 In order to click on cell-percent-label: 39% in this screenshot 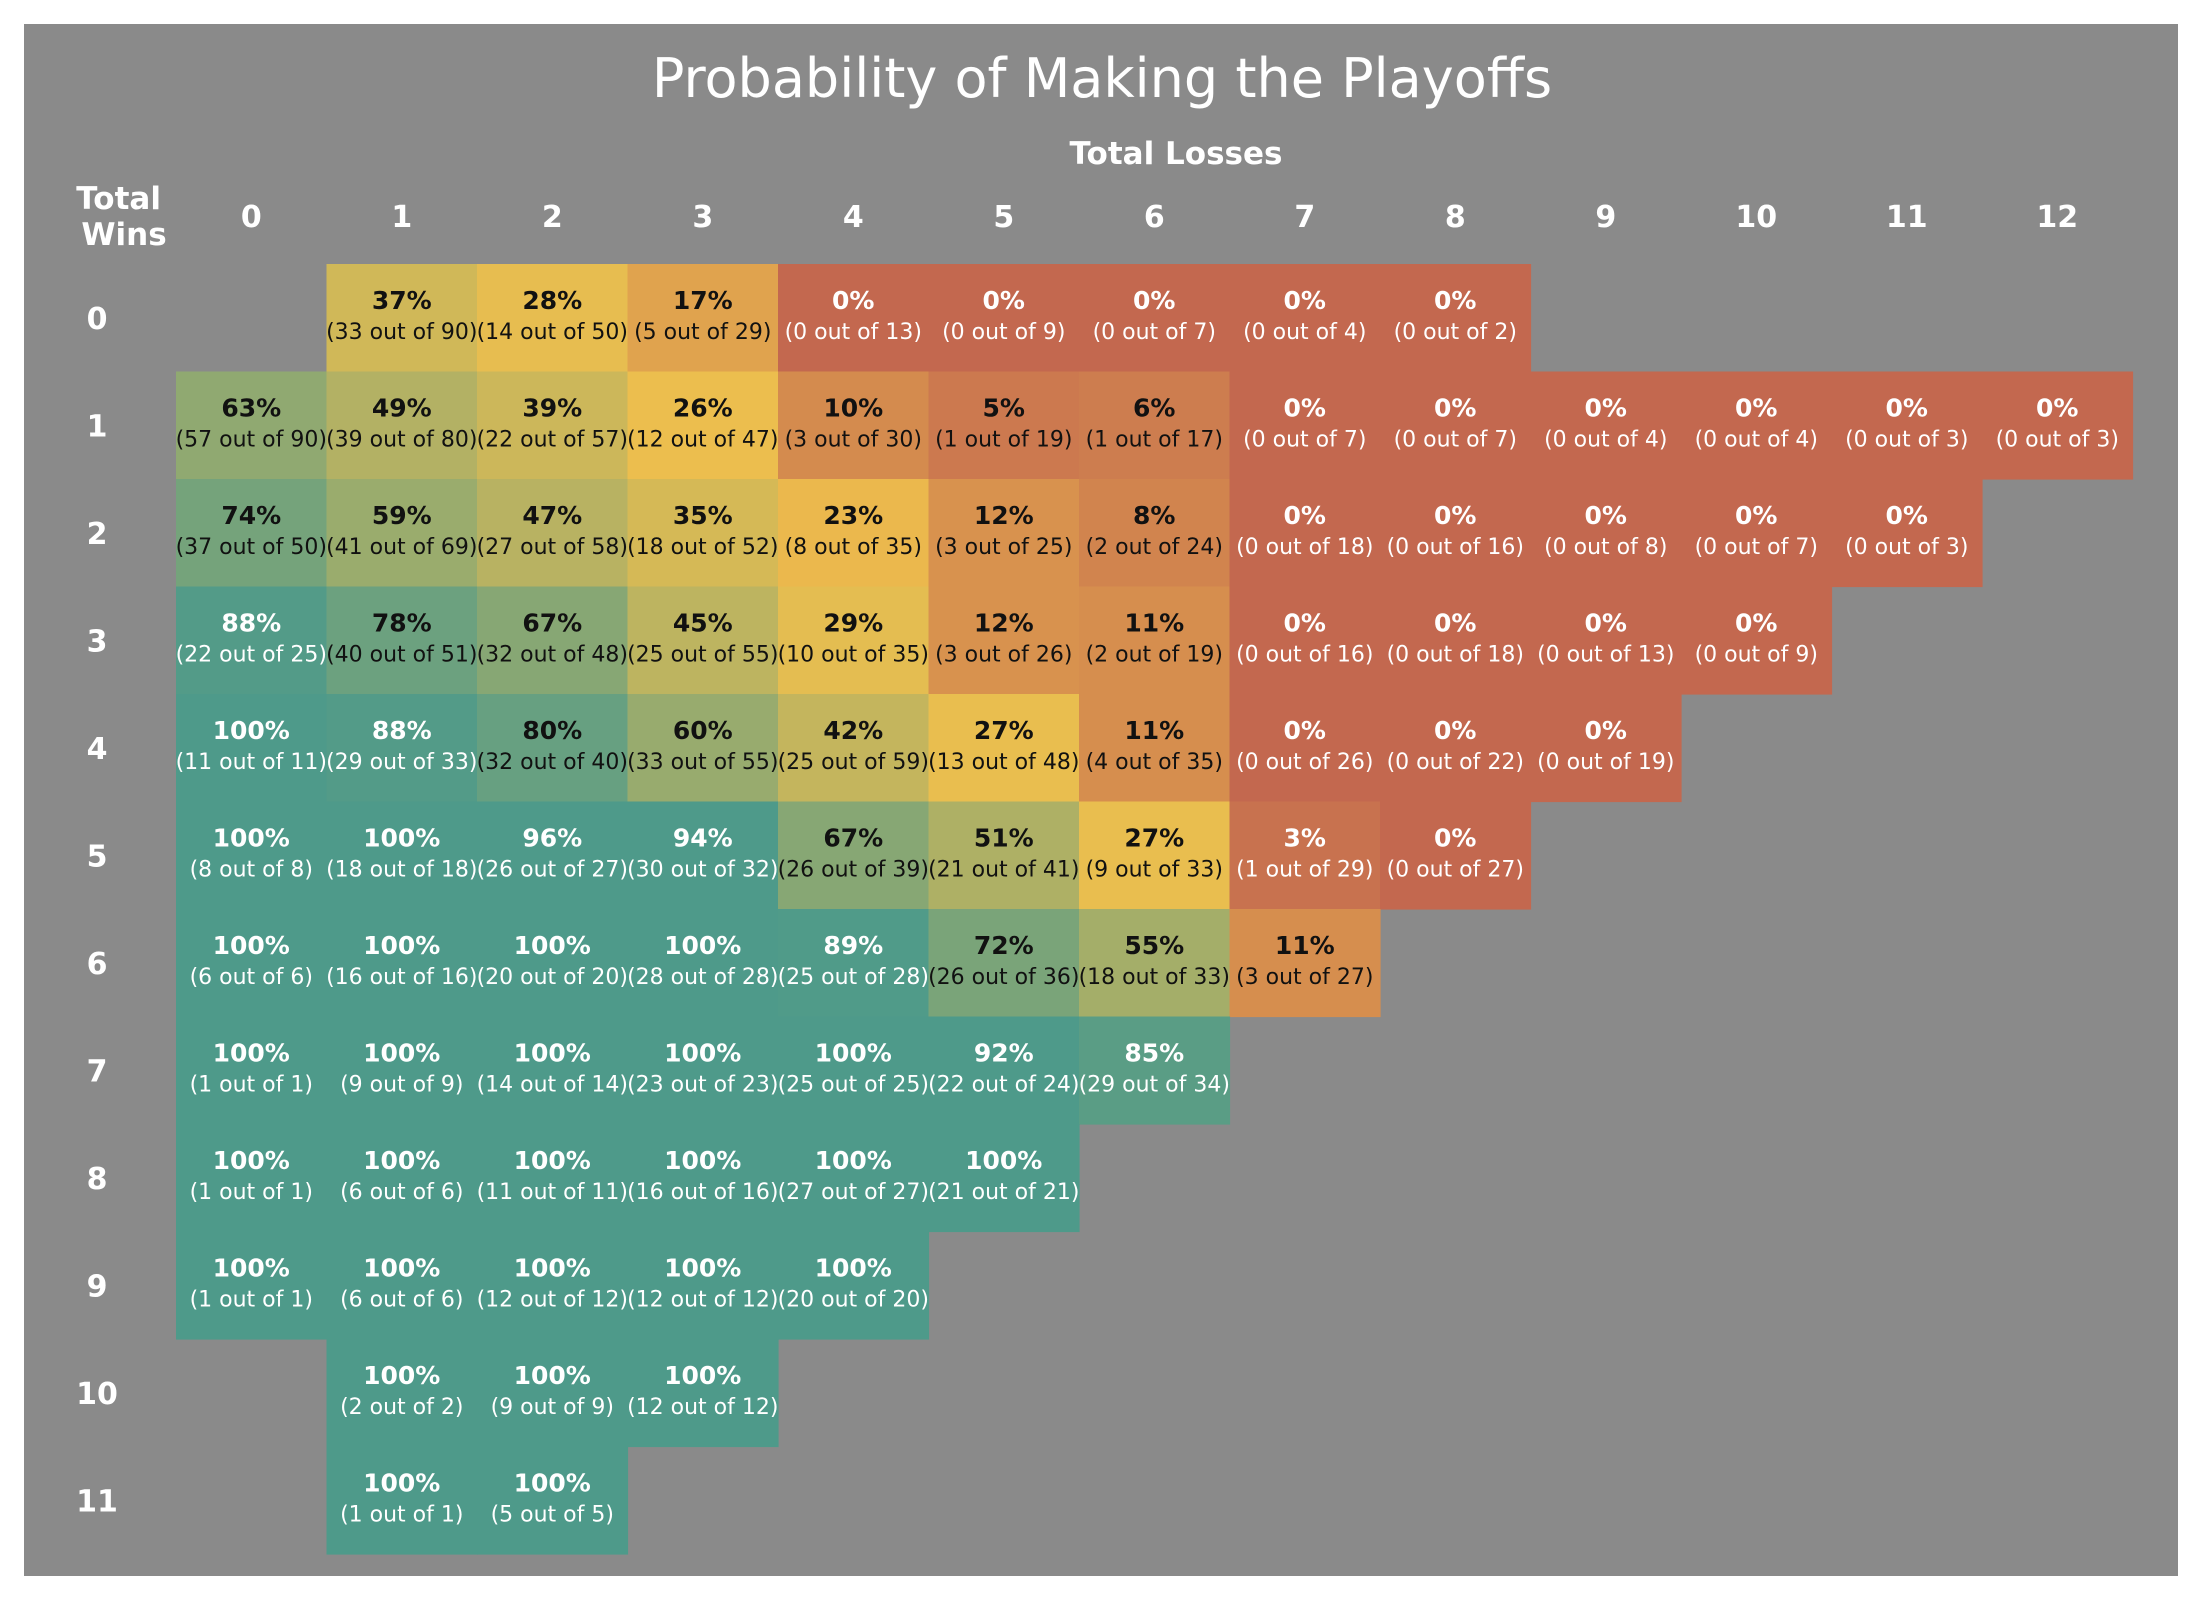, I will do `click(552, 408)`.